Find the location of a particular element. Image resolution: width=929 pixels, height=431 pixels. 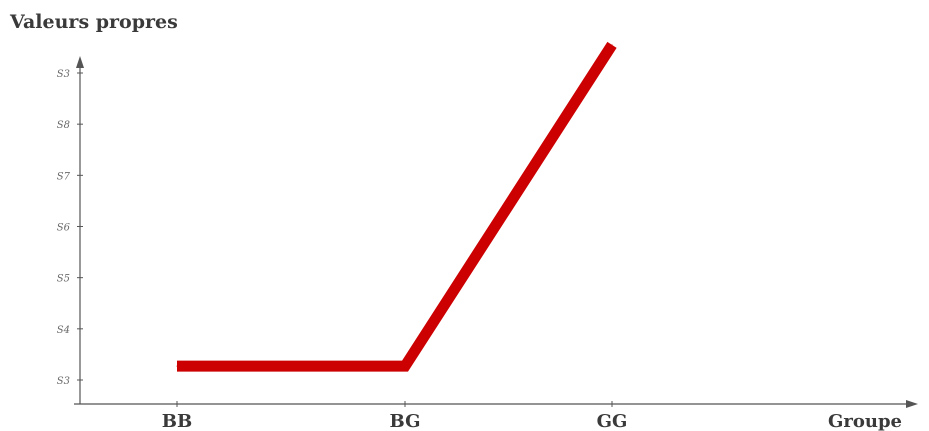

y-axis: S3 S4 S5 S6 S7 S8 S3 is located at coordinates (70, 230).